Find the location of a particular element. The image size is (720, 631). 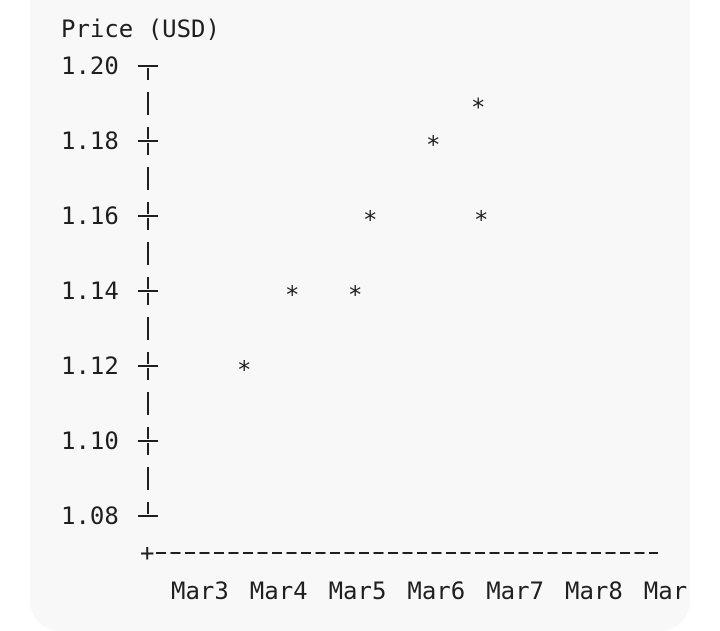

x-axis-line: + is located at coordinates (399, 553).